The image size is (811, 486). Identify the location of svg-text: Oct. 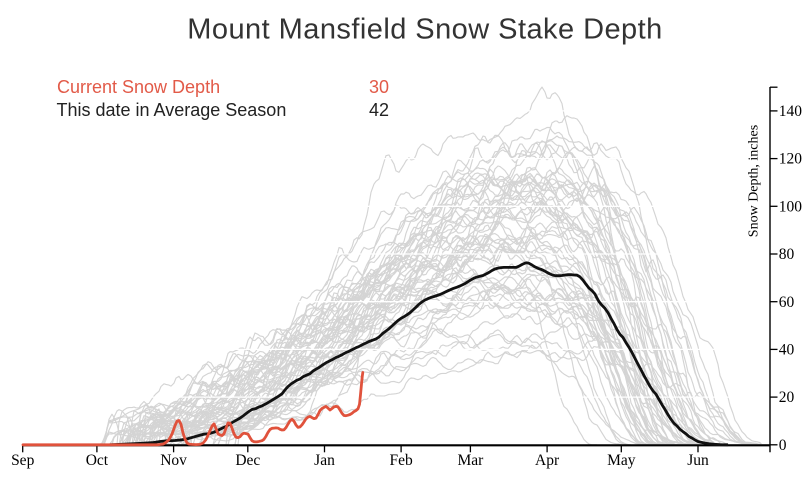
(97, 460).